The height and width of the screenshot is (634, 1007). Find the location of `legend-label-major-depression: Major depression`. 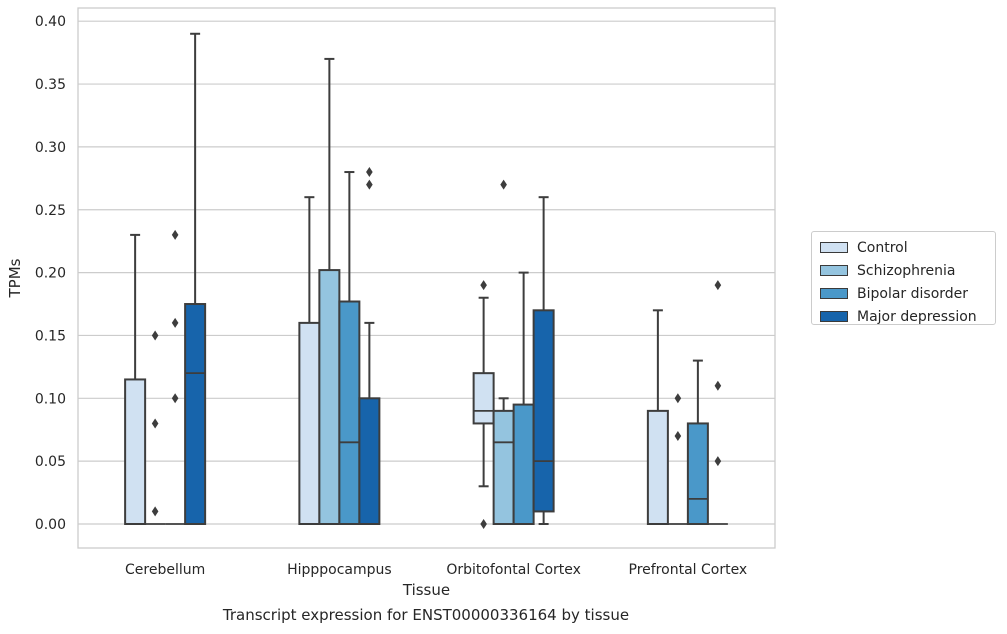

legend-label-major-depression: Major depression is located at coordinates (917, 316).